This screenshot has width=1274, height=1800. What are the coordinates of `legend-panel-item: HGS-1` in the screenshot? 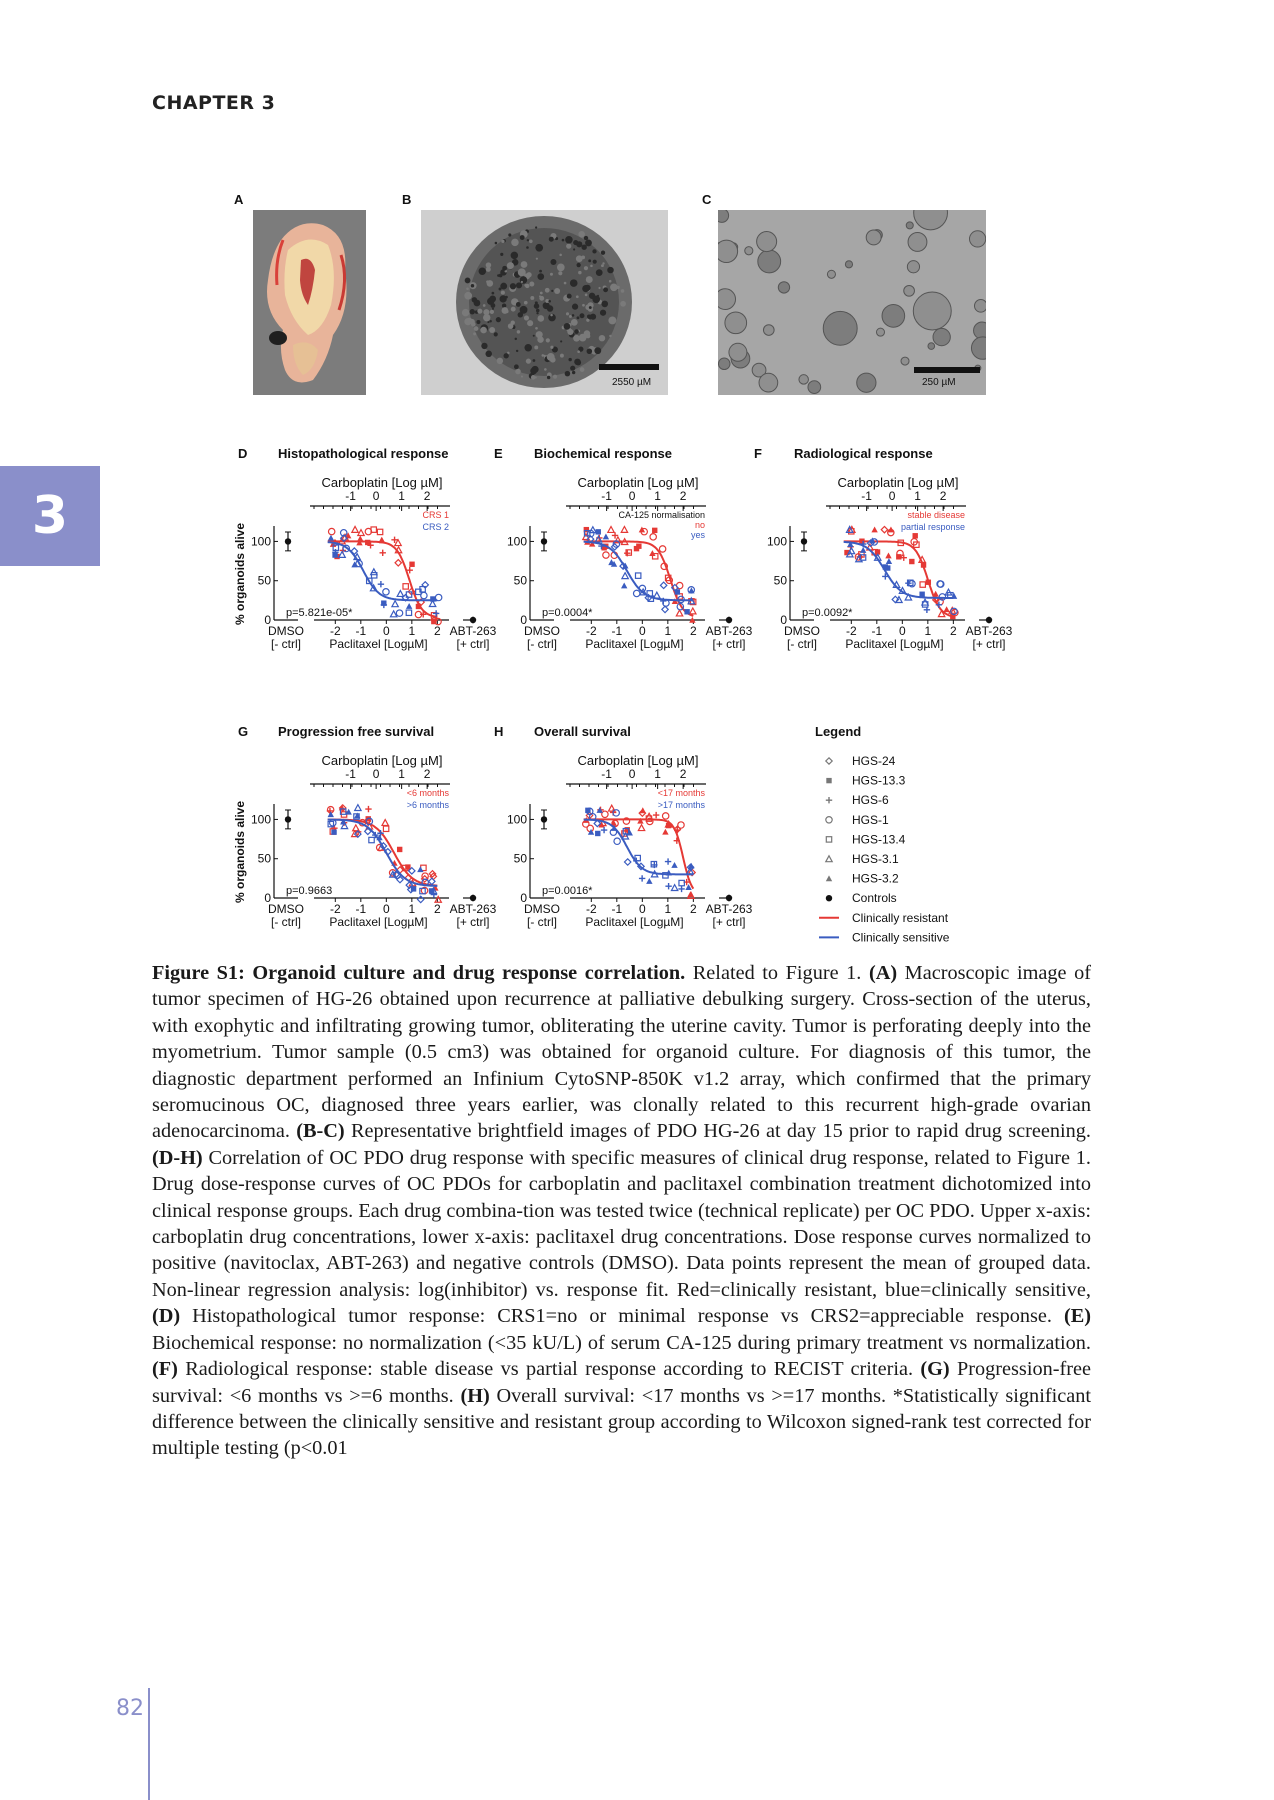 It's located at (870, 820).